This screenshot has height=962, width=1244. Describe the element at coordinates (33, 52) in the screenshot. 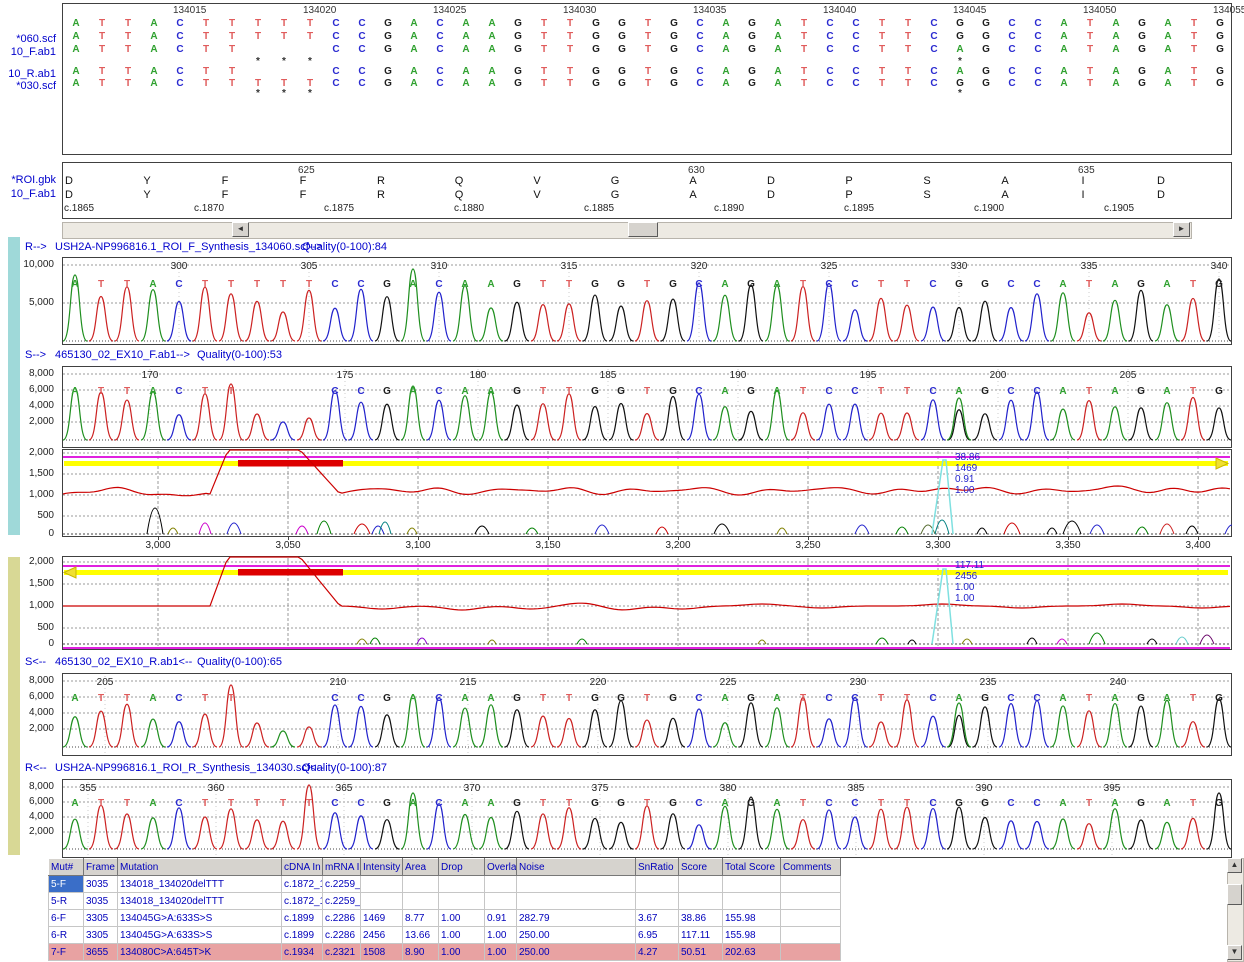

I see `alignment-row-label: 10_F.ab1` at that location.